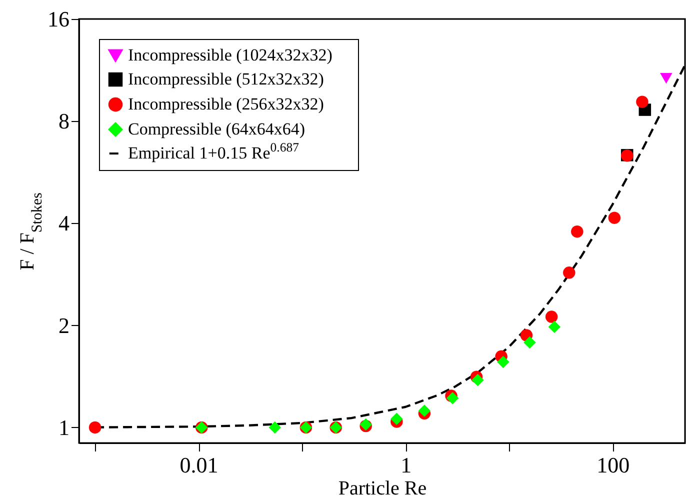 This screenshot has width=686, height=496. Describe the element at coordinates (382, 487) in the screenshot. I see `x-axis-title: Particle Re` at that location.